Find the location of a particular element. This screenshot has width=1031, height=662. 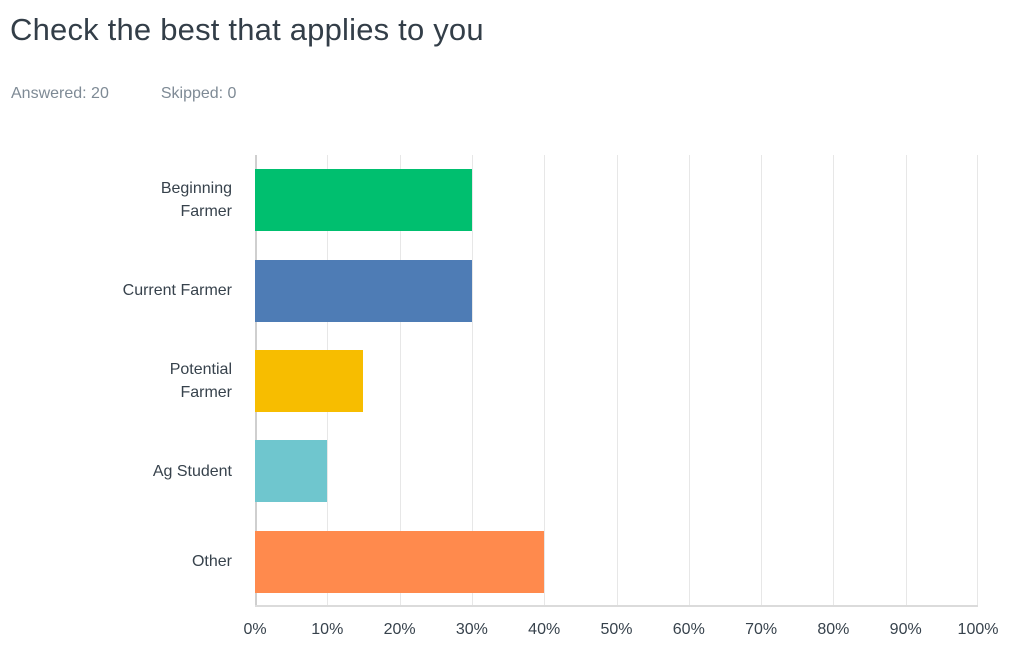

bar-potential-farmer is located at coordinates (309, 380).